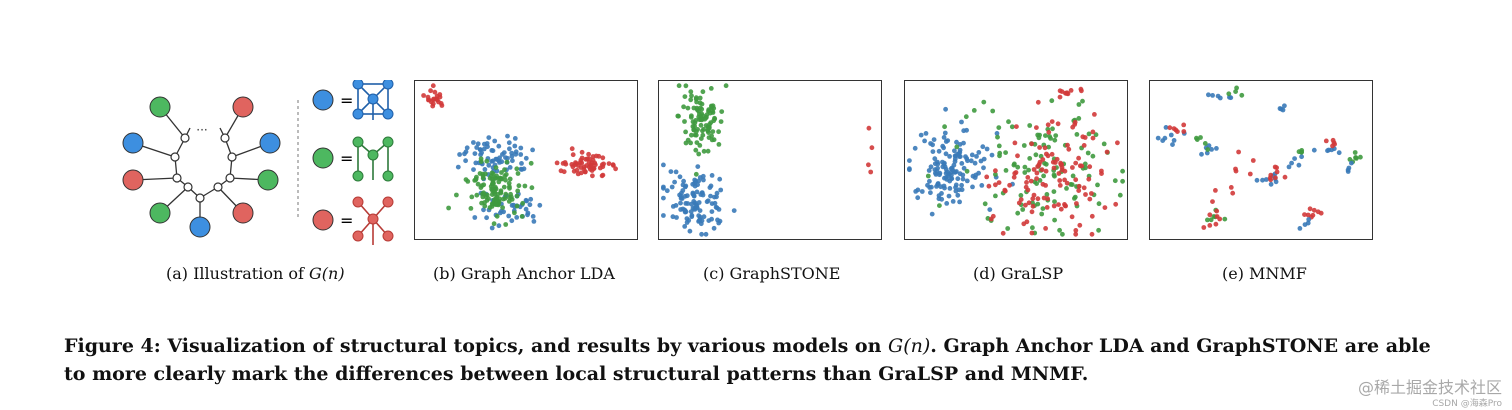 The image size is (1512, 410). Describe the element at coordinates (768, 160) in the screenshot. I see `scatter-graphstone` at that location.